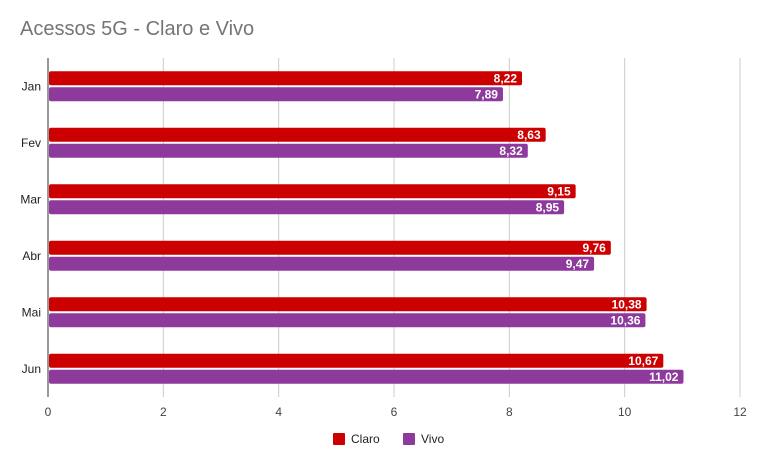 The image size is (760, 466). I want to click on legend-swatch-vivo, so click(409, 439).